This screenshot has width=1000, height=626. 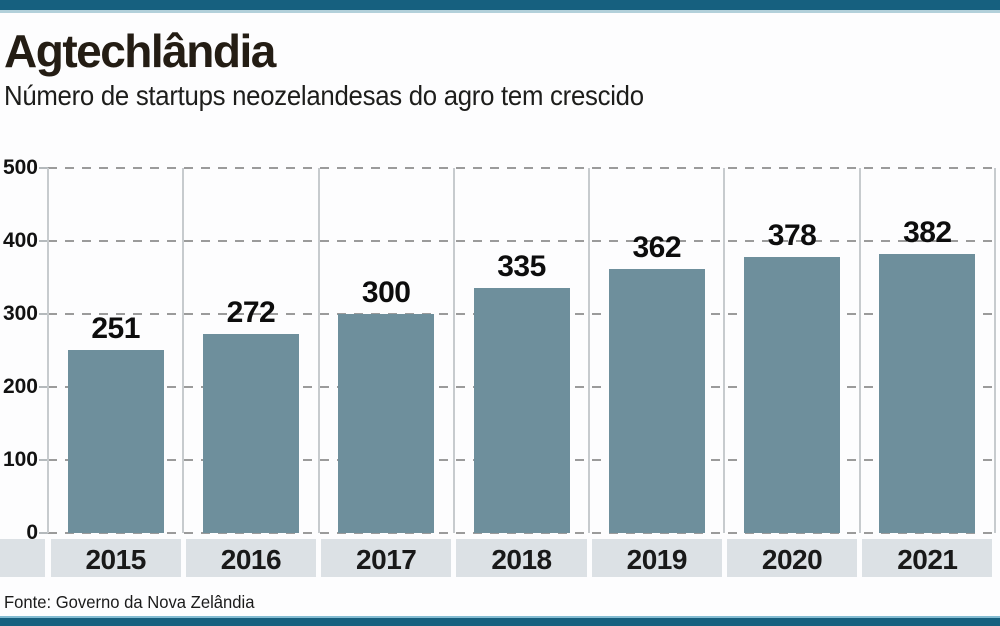 What do you see at coordinates (115, 441) in the screenshot?
I see `bar-2015` at bounding box center [115, 441].